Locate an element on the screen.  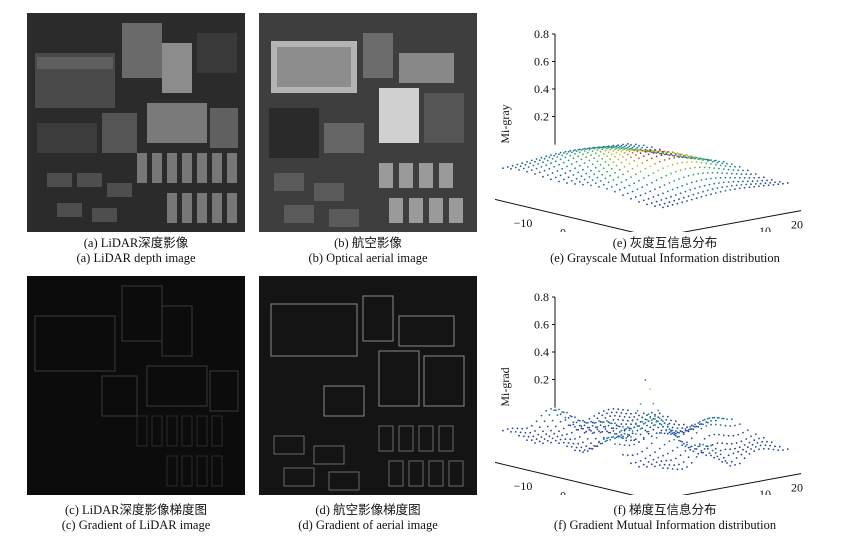
caption-c-en: (c) Gradient of LiDAR image is located at coordinates (136, 525).